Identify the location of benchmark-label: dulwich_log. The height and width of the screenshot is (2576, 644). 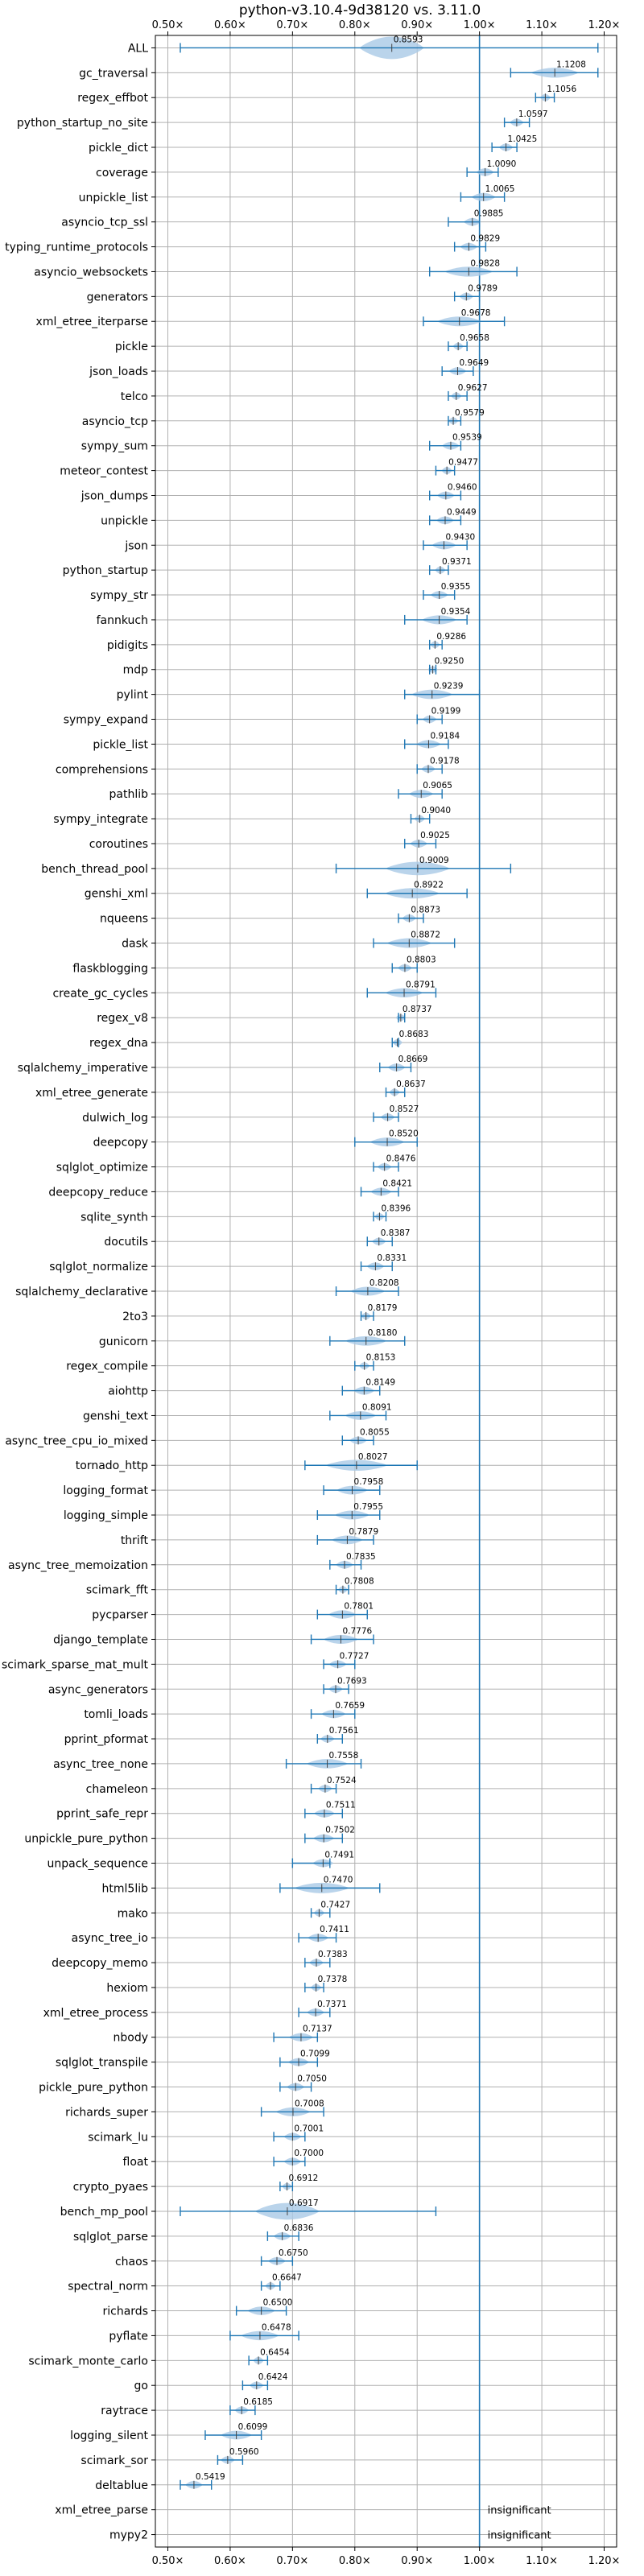
(115, 1118).